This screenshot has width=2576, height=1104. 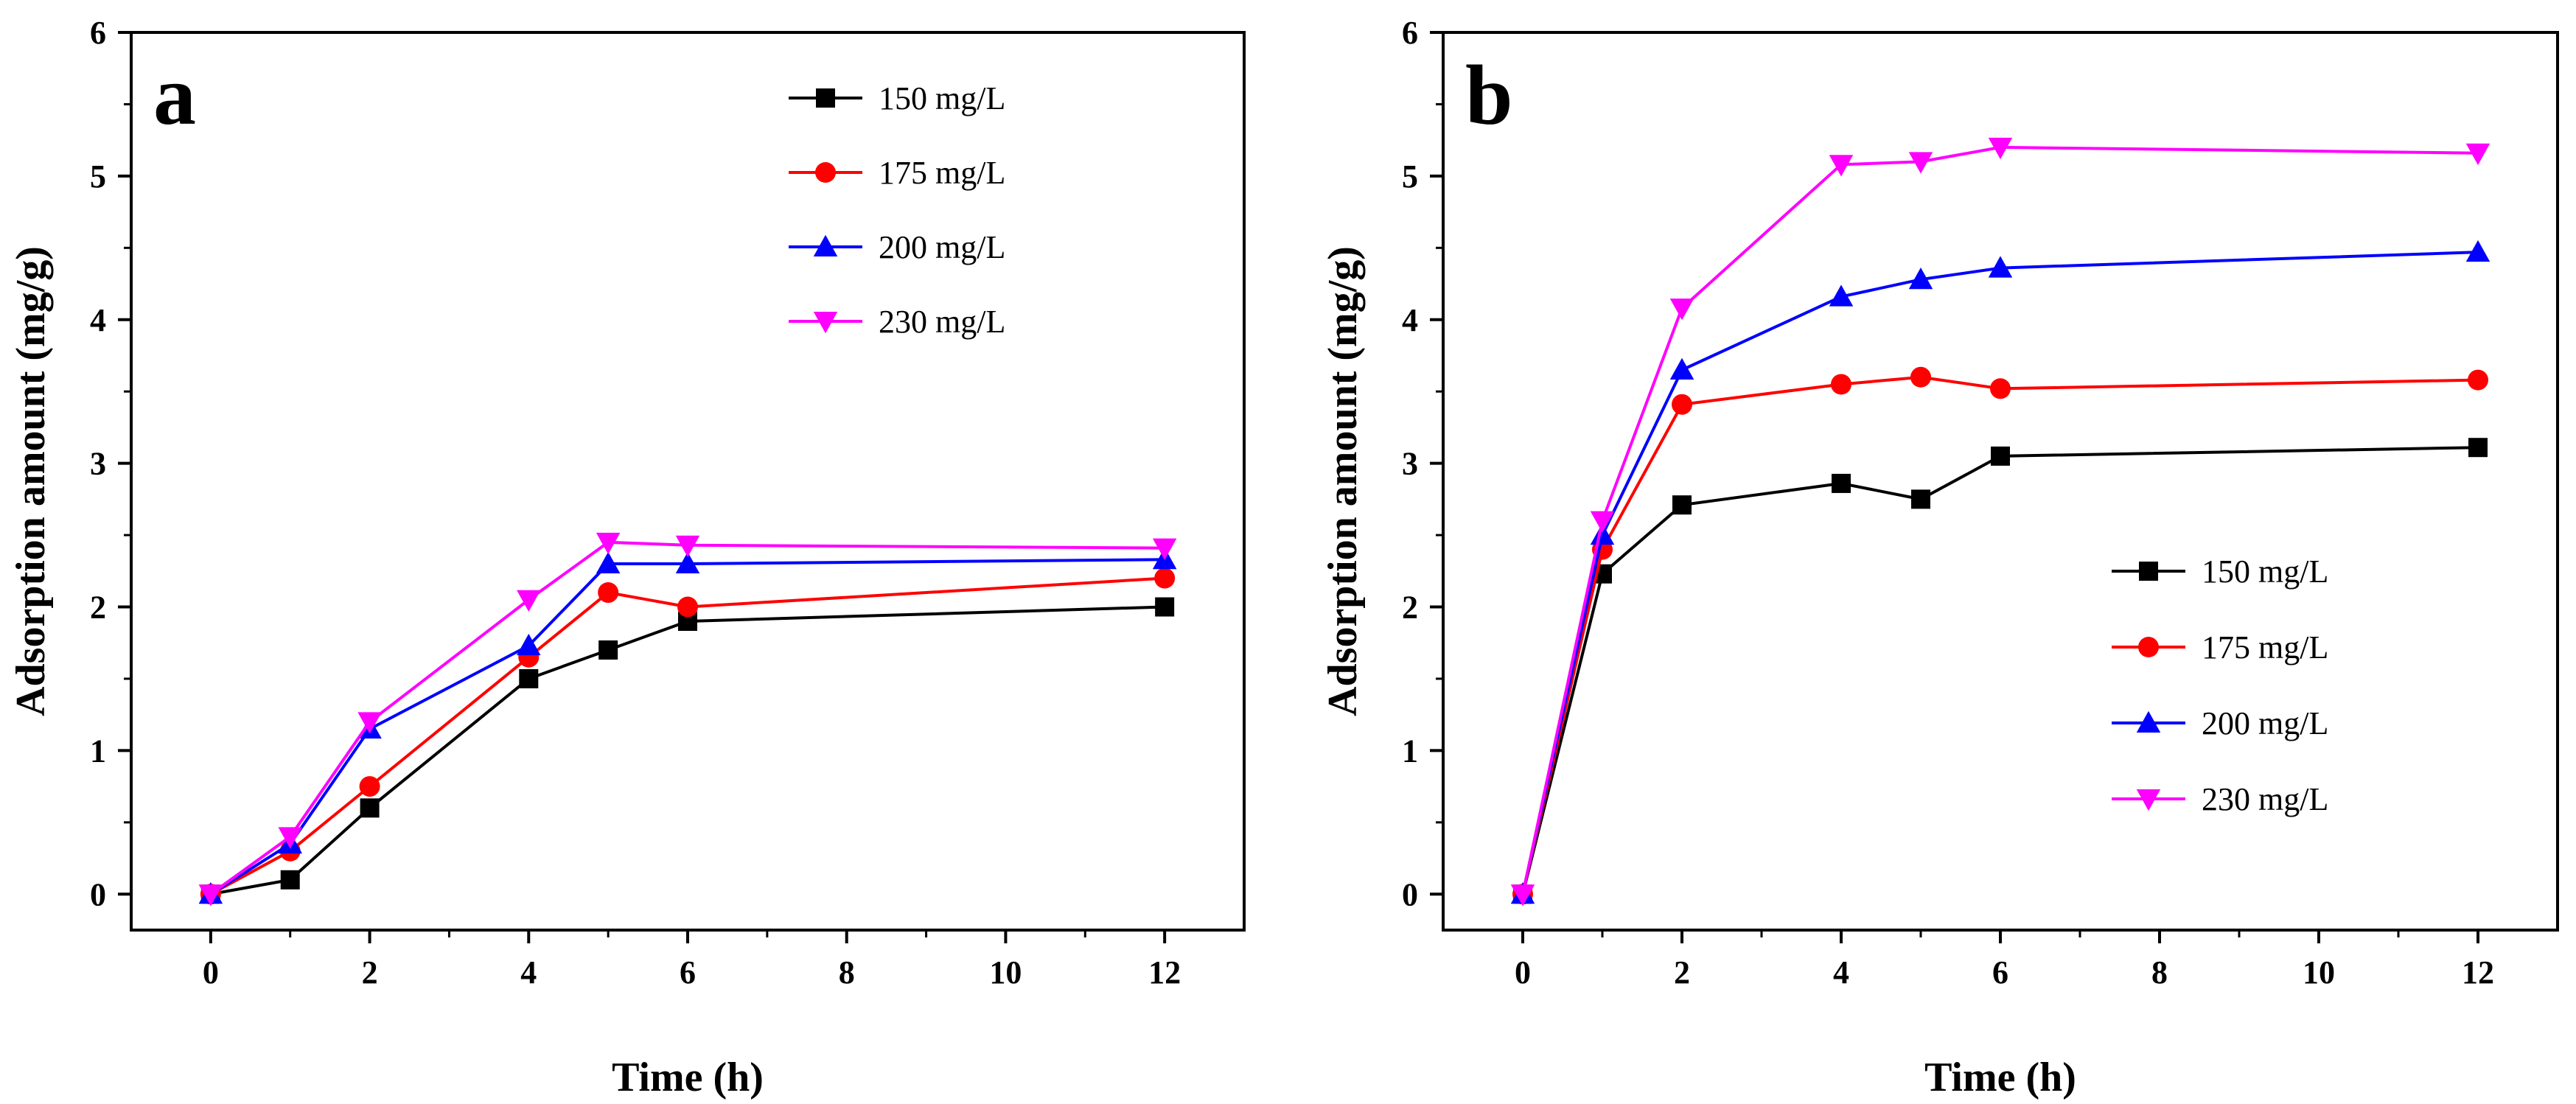 What do you see at coordinates (1682, 972) in the screenshot?
I see `x-tick-label: 2` at bounding box center [1682, 972].